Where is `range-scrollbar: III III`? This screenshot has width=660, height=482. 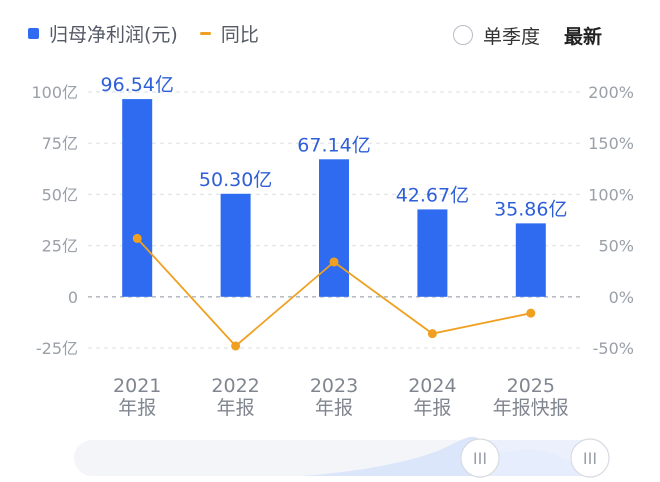 range-scrollbar: III III is located at coordinates (342, 457).